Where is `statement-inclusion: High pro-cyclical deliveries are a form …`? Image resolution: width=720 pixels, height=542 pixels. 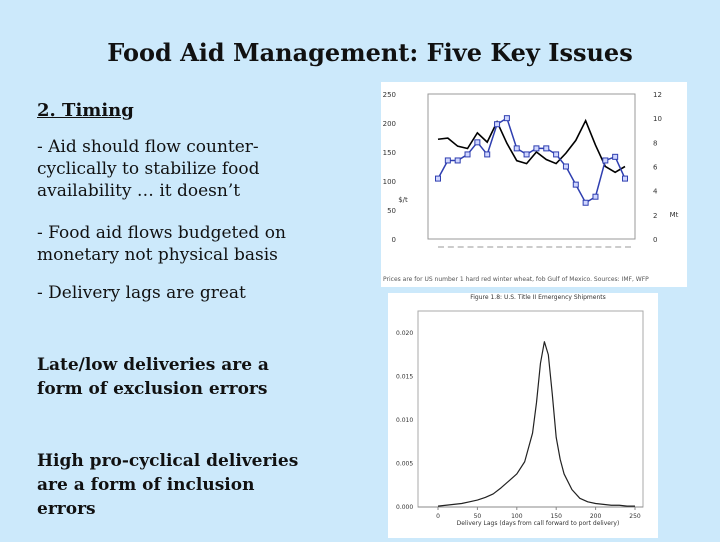
statement-inclusion: High pro-cyclical deliveries are a form … is located at coordinates (168, 485).